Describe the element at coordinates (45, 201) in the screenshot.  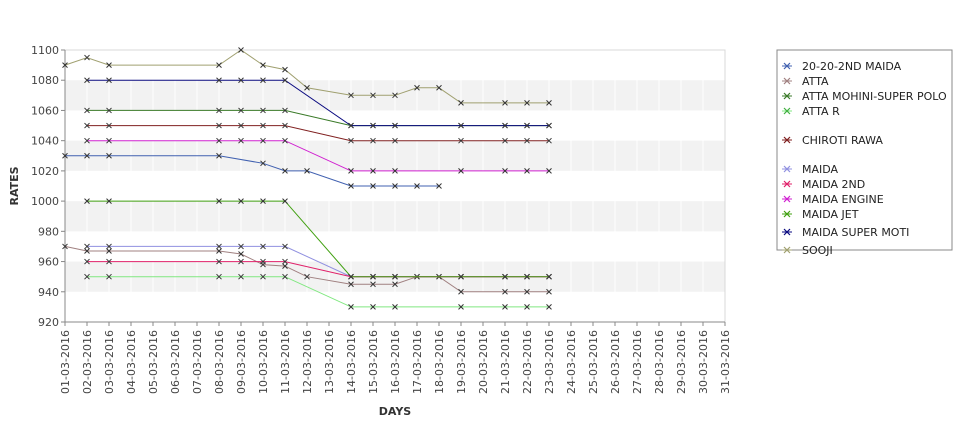
I see `y-tick-label: 1000` at that location.